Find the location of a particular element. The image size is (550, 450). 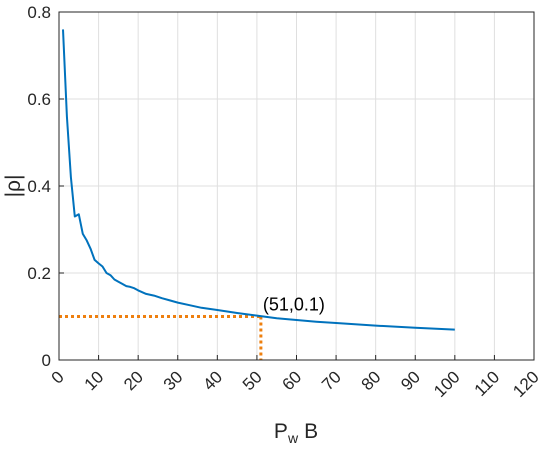

x-tick-label: 20 is located at coordinates (133, 380).